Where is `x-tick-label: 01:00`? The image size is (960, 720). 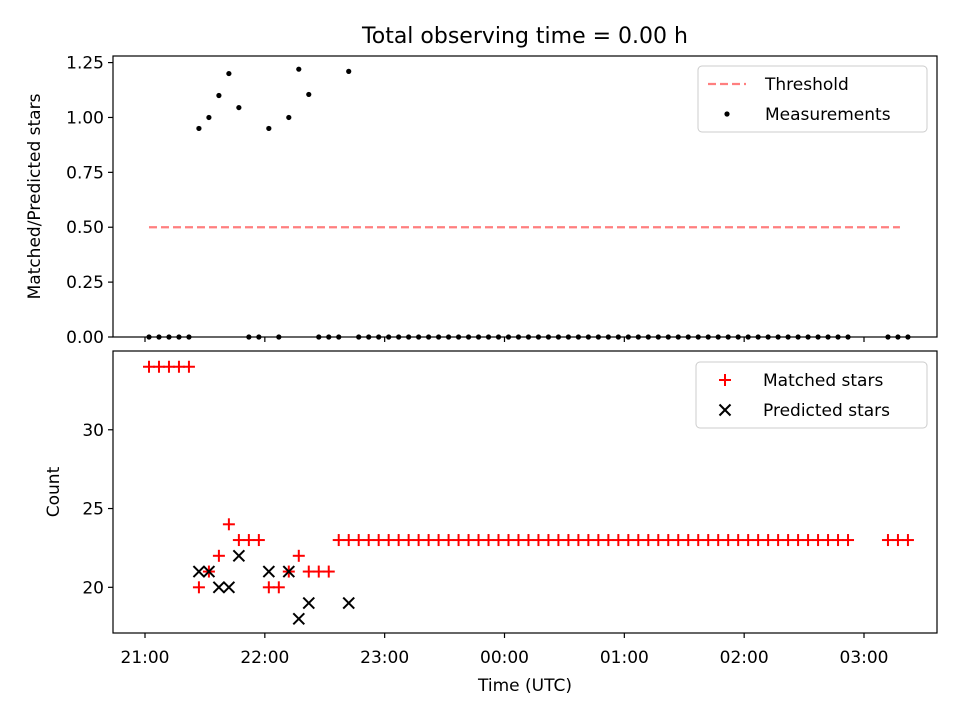 x-tick-label: 01:00 is located at coordinates (624, 658).